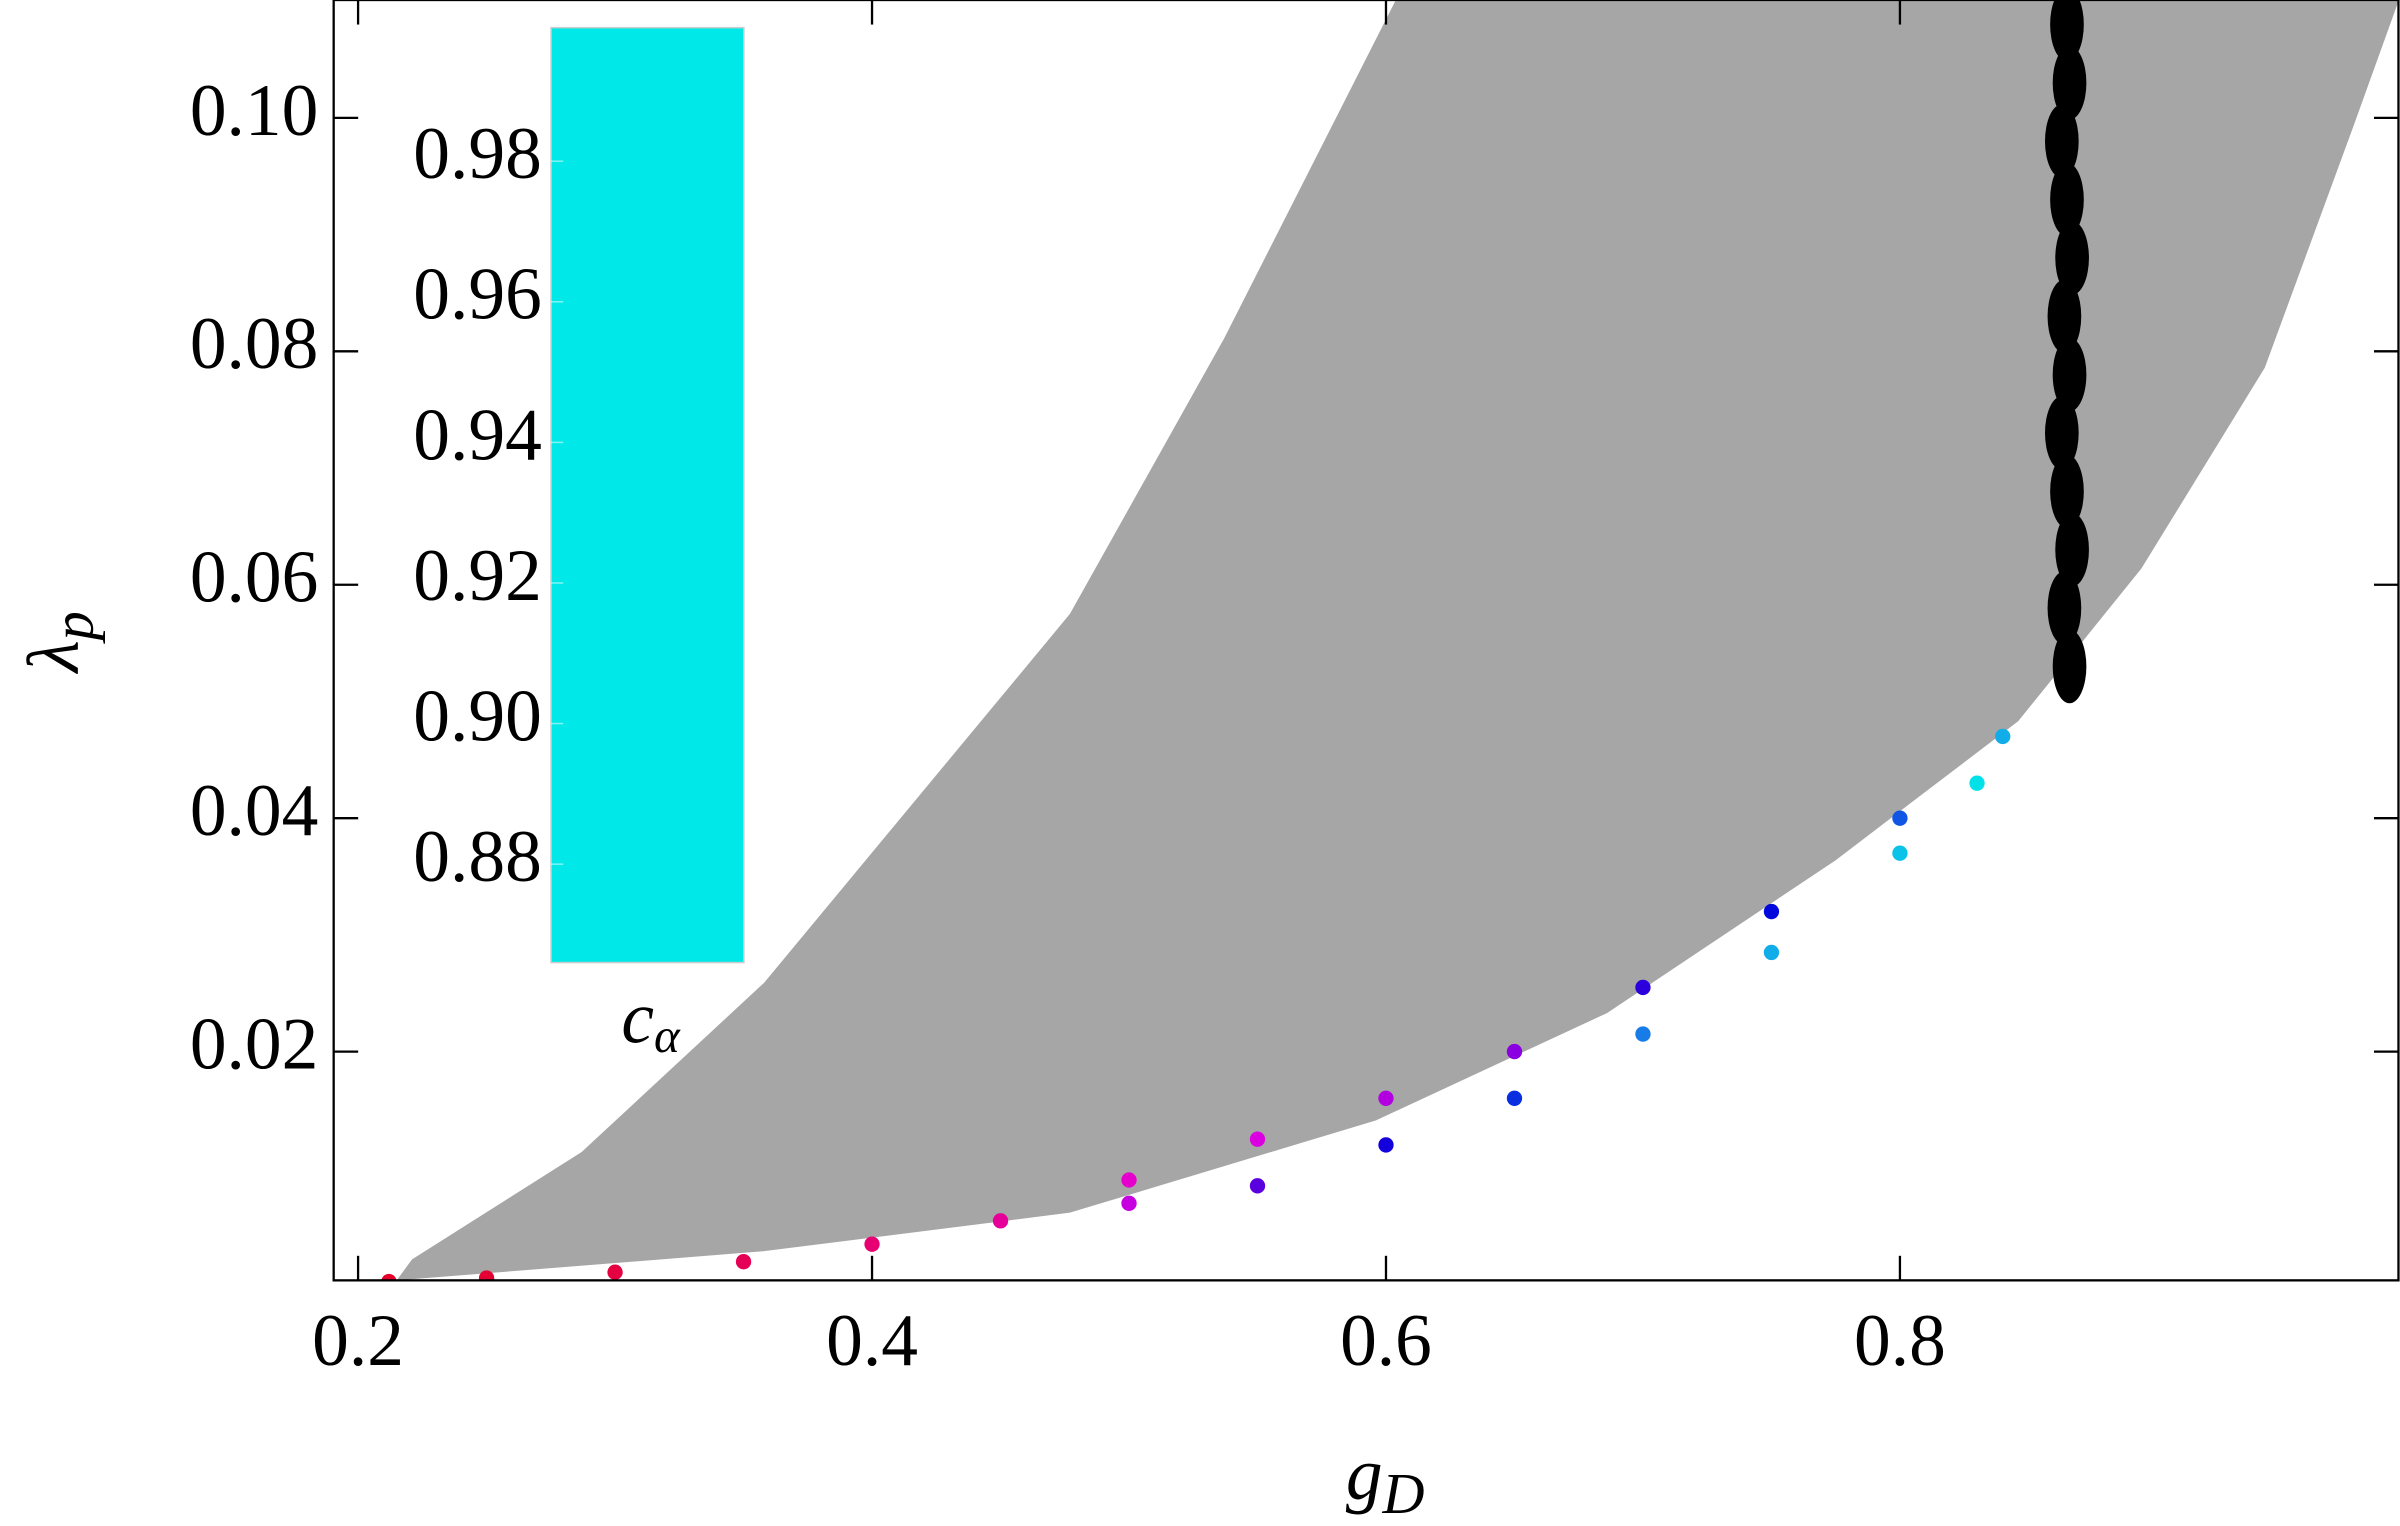 This screenshot has height=1526, width=2400. I want to click on colorbar-label: cα, so click(651, 1019).